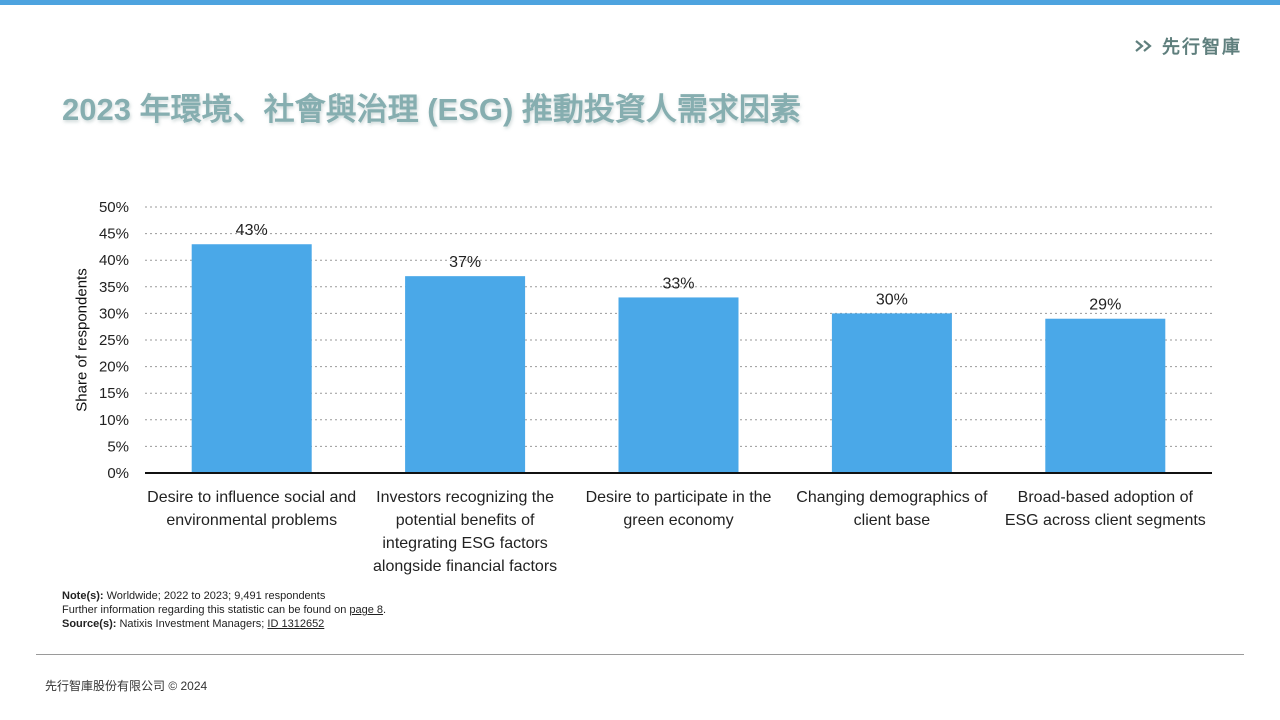  What do you see at coordinates (114, 393) in the screenshot?
I see `y-tick-label: 15%` at bounding box center [114, 393].